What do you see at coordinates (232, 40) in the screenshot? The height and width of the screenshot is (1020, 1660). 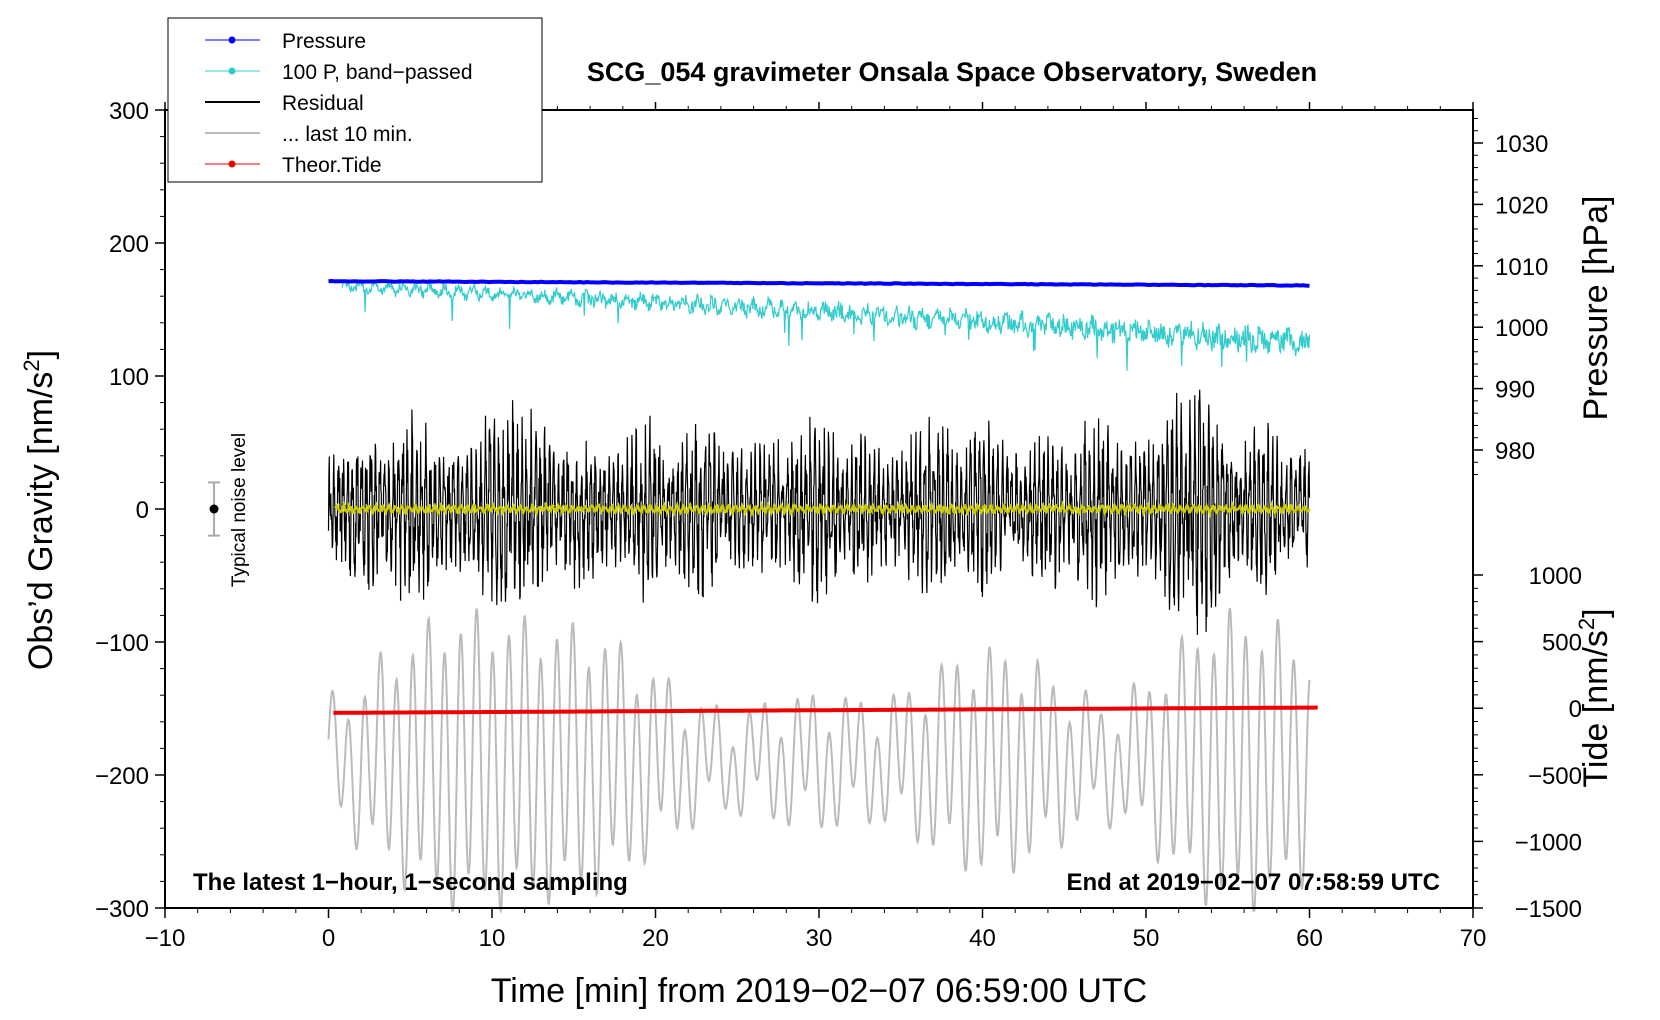 I see `legend-marker-pressure` at bounding box center [232, 40].